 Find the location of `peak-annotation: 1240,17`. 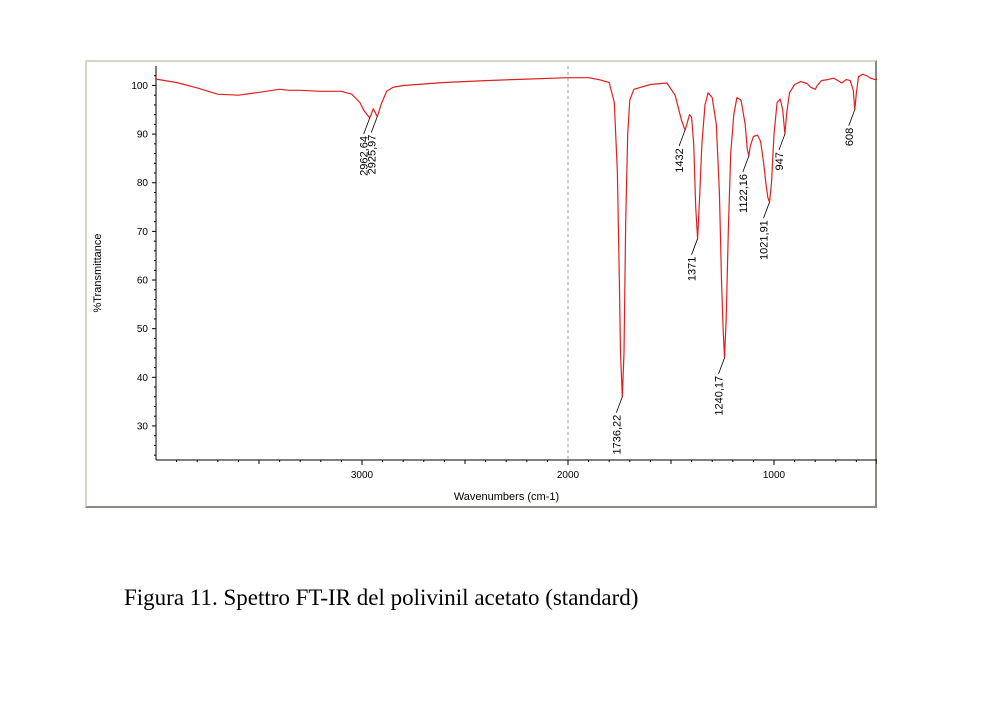

peak-annotation: 1240,17 is located at coordinates (720, 386).